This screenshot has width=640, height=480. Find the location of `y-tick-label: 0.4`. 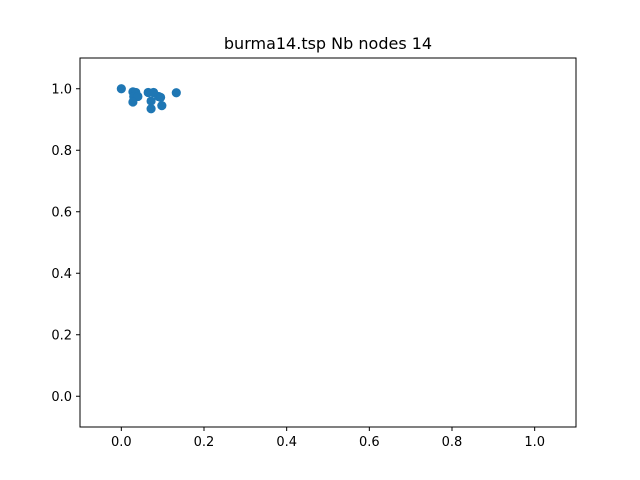

y-tick-label: 0.4 is located at coordinates (61, 274).